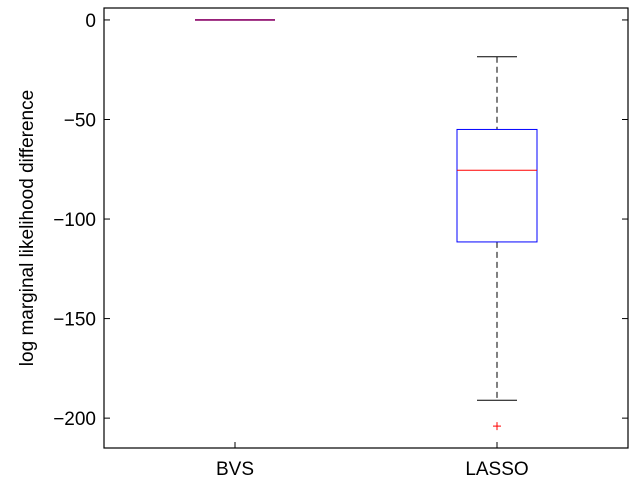 This screenshot has height=479, width=641. Describe the element at coordinates (80, 120) in the screenshot. I see `y-tick-label: −50` at that location.